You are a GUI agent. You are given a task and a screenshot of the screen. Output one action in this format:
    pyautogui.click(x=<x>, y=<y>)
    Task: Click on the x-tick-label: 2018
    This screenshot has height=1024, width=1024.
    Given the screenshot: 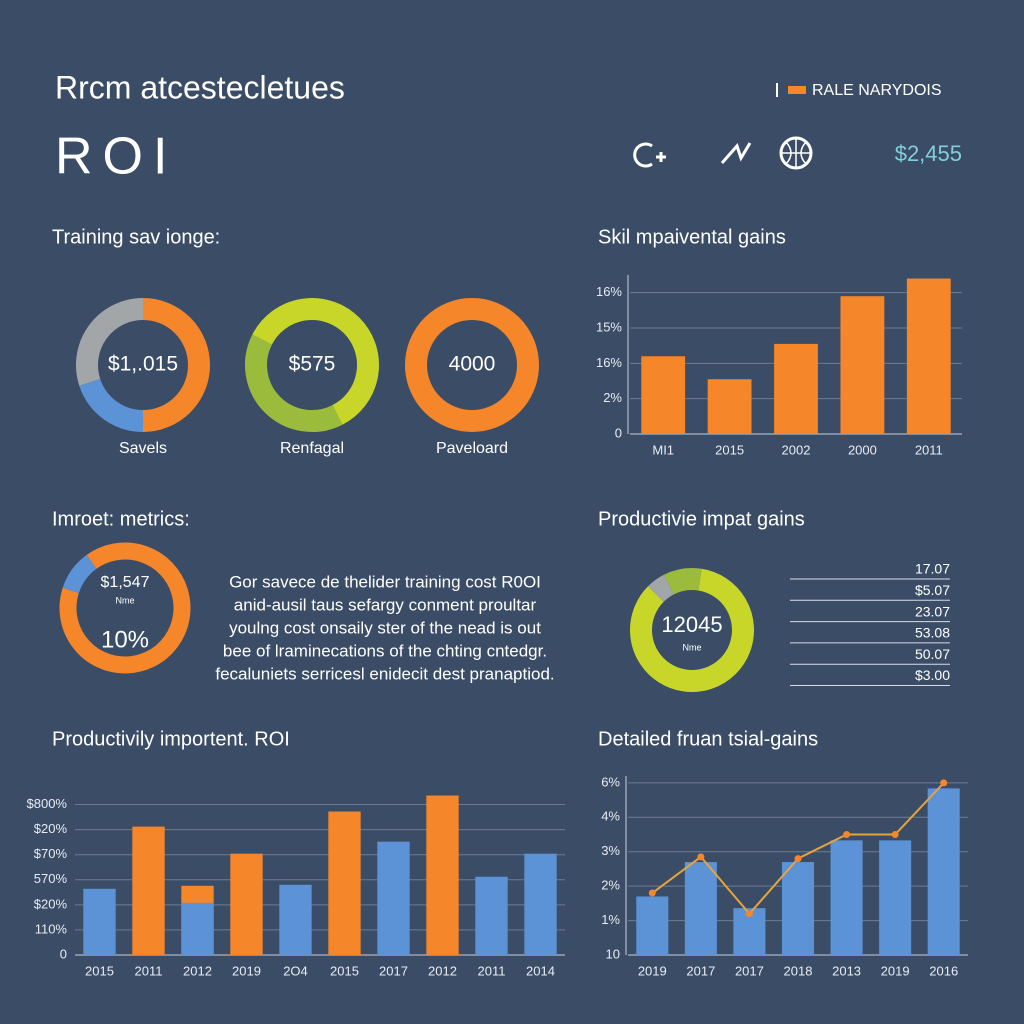 What is the action you would take?
    pyautogui.click(x=798, y=970)
    